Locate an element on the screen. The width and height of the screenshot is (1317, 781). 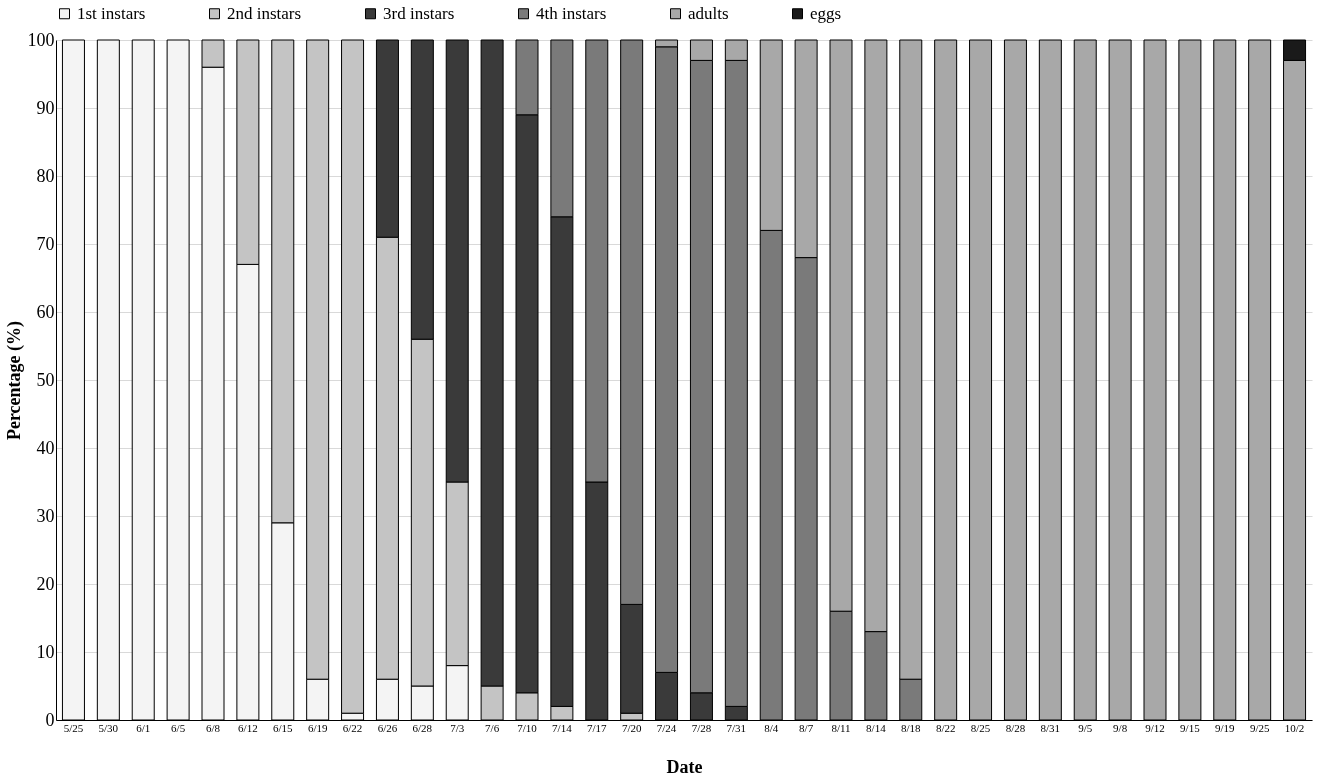
x-tick-label: 7/10 is located at coordinates (527, 727).